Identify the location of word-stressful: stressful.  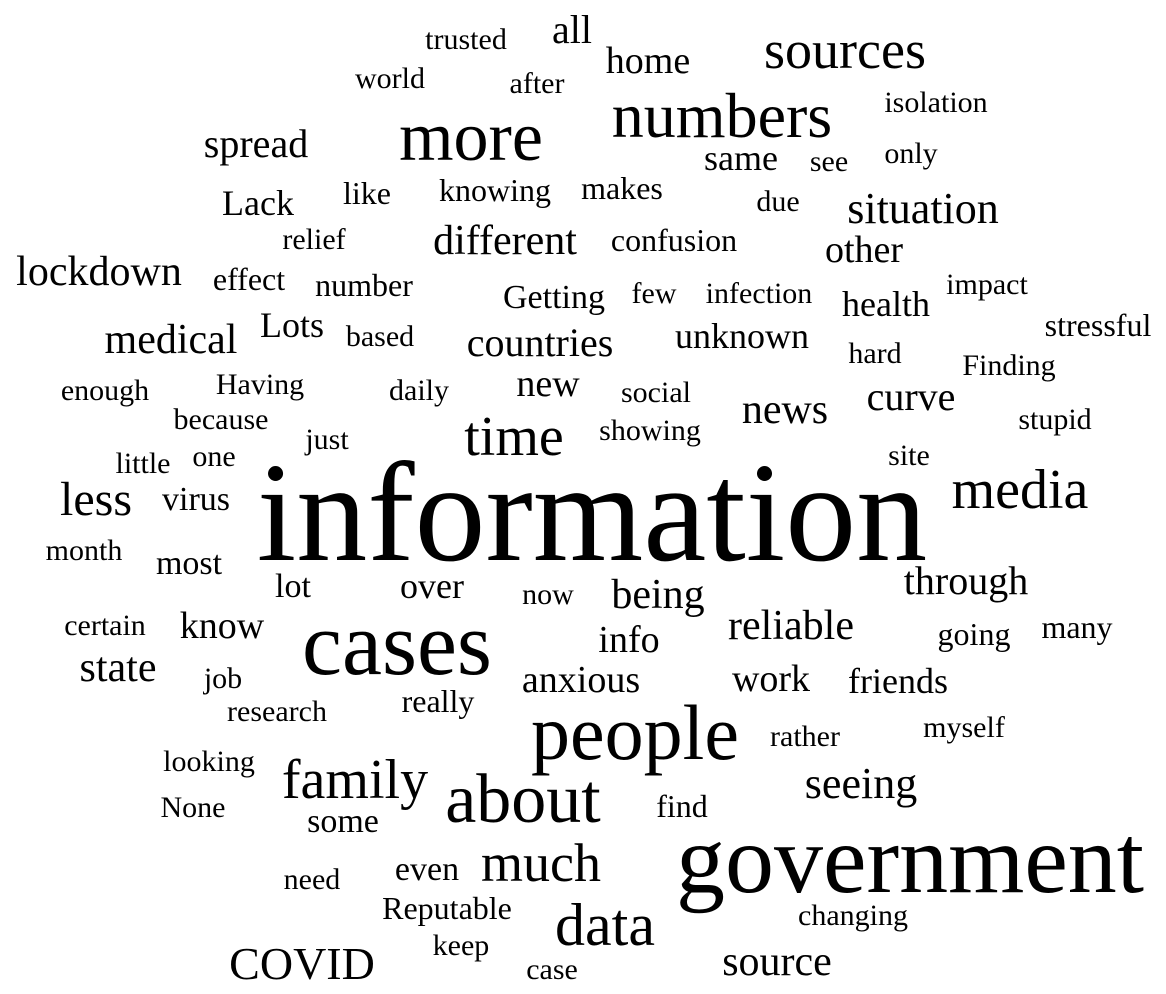
(1098, 325).